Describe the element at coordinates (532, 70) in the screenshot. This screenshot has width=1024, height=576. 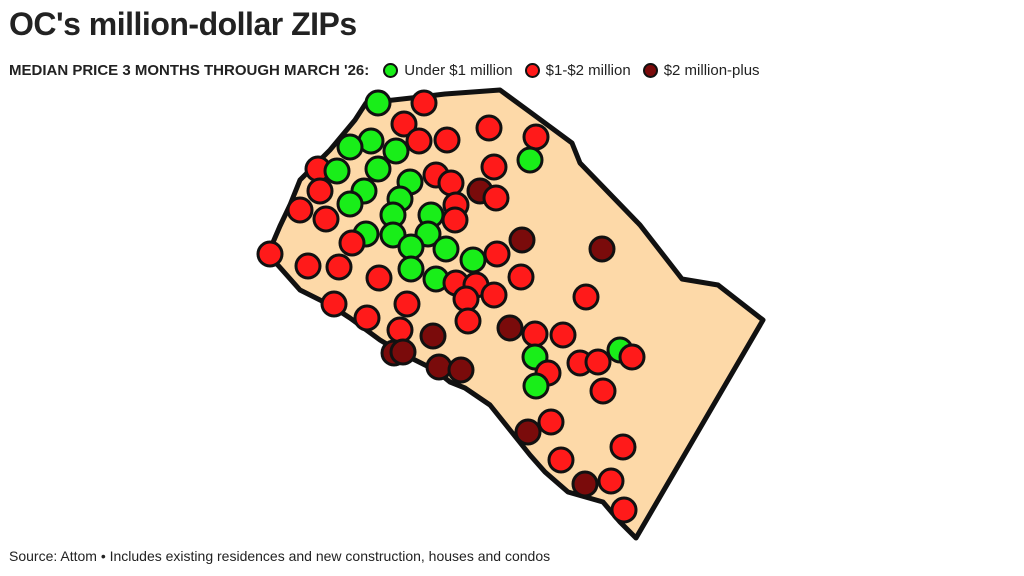
I see `legend-swatch-mid` at that location.